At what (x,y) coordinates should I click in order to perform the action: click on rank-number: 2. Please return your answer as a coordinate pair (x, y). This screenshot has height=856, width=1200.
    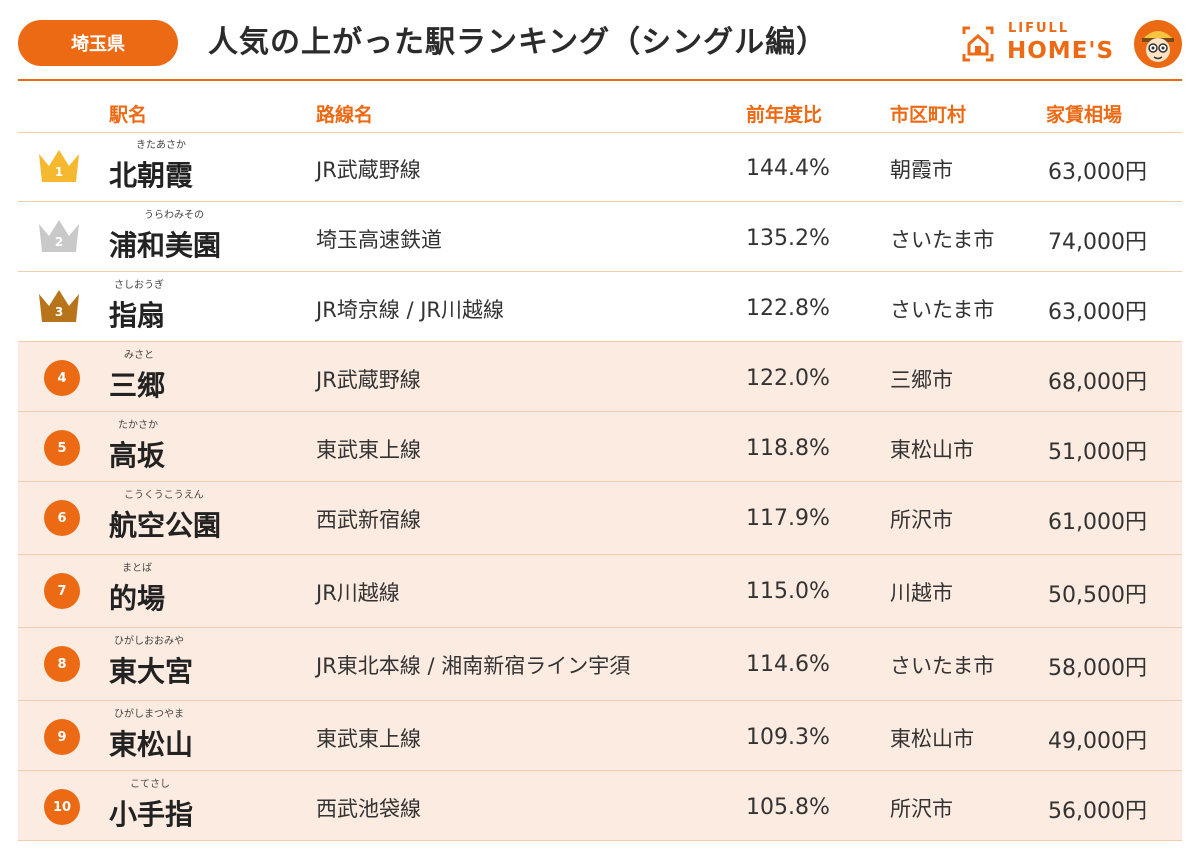
    Looking at the image, I should click on (59, 242).